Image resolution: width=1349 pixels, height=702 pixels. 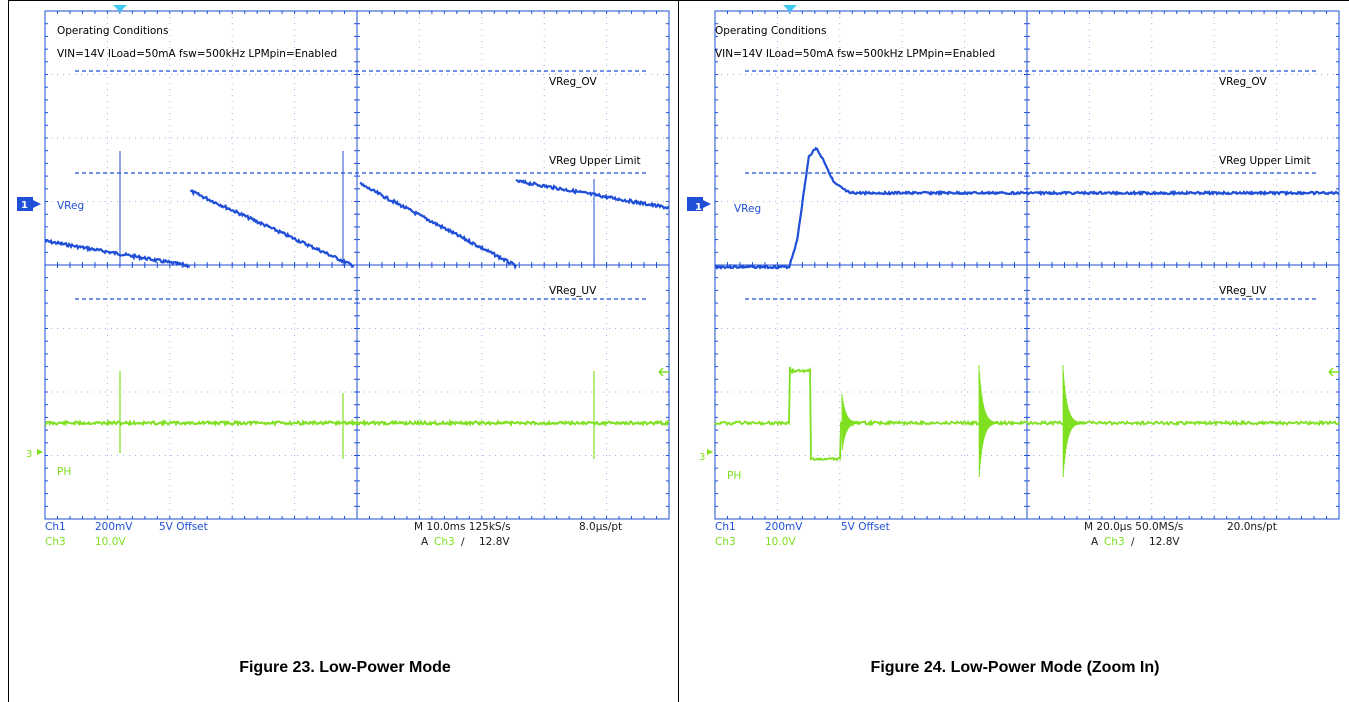 I want to click on resolution: 8.0µs/pt, so click(x=600, y=527).